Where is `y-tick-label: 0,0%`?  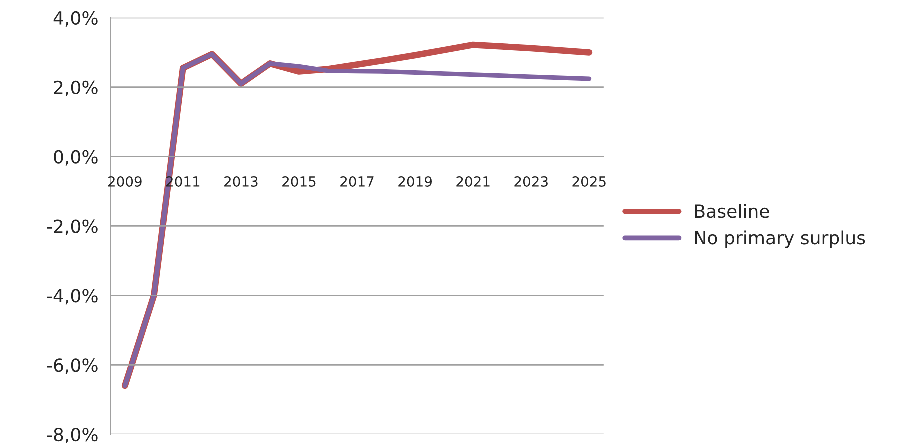 y-tick-label: 0,0% is located at coordinates (76, 158).